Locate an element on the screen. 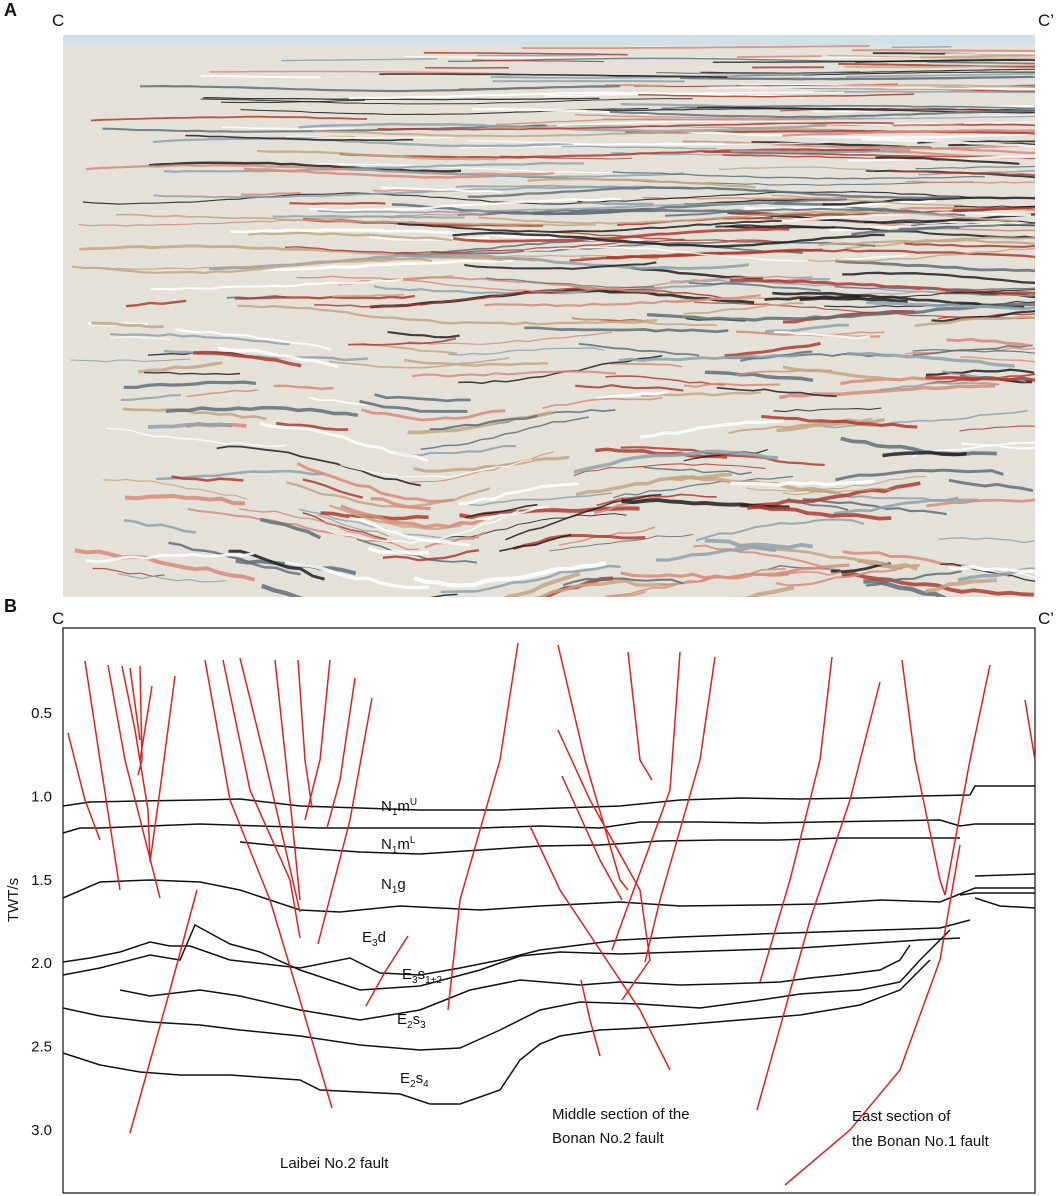 This screenshot has width=1059, height=1196. fault-label: East section of is located at coordinates (901, 1116).